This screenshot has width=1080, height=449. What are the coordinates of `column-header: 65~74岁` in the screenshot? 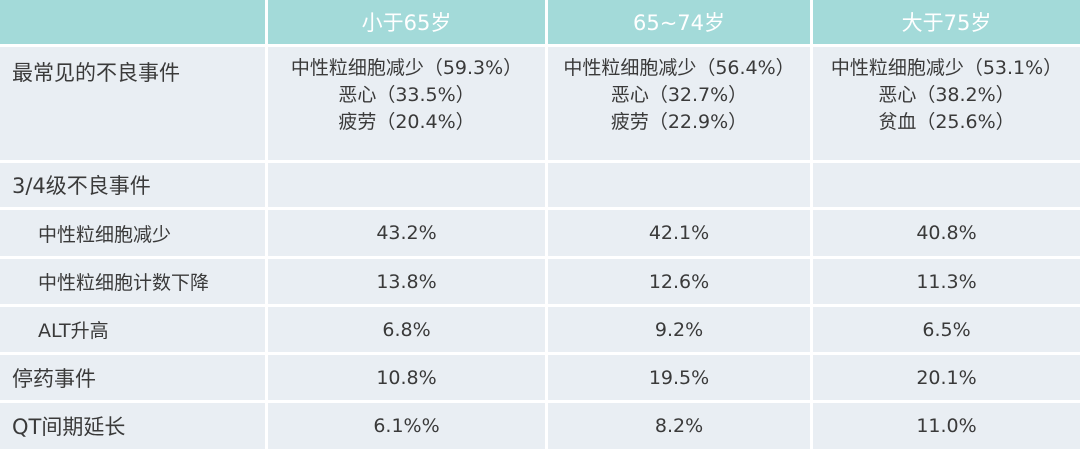 It's located at (679, 22).